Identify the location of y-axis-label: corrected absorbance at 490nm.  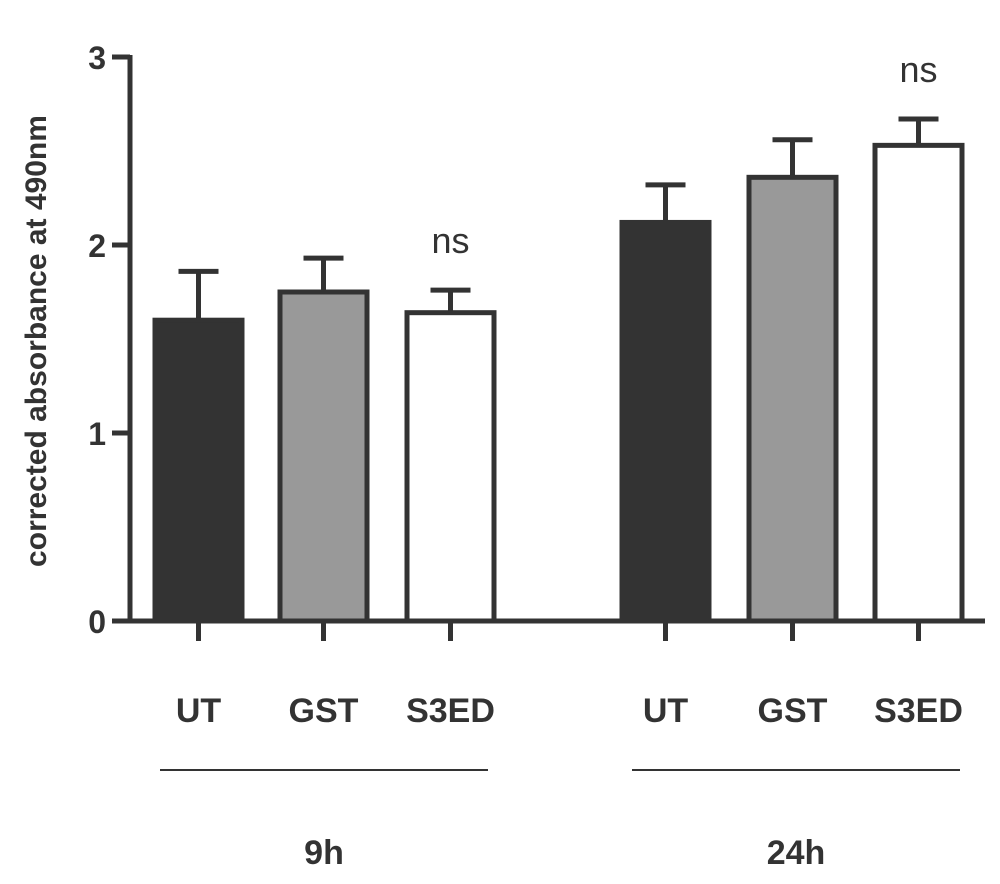
(36, 341).